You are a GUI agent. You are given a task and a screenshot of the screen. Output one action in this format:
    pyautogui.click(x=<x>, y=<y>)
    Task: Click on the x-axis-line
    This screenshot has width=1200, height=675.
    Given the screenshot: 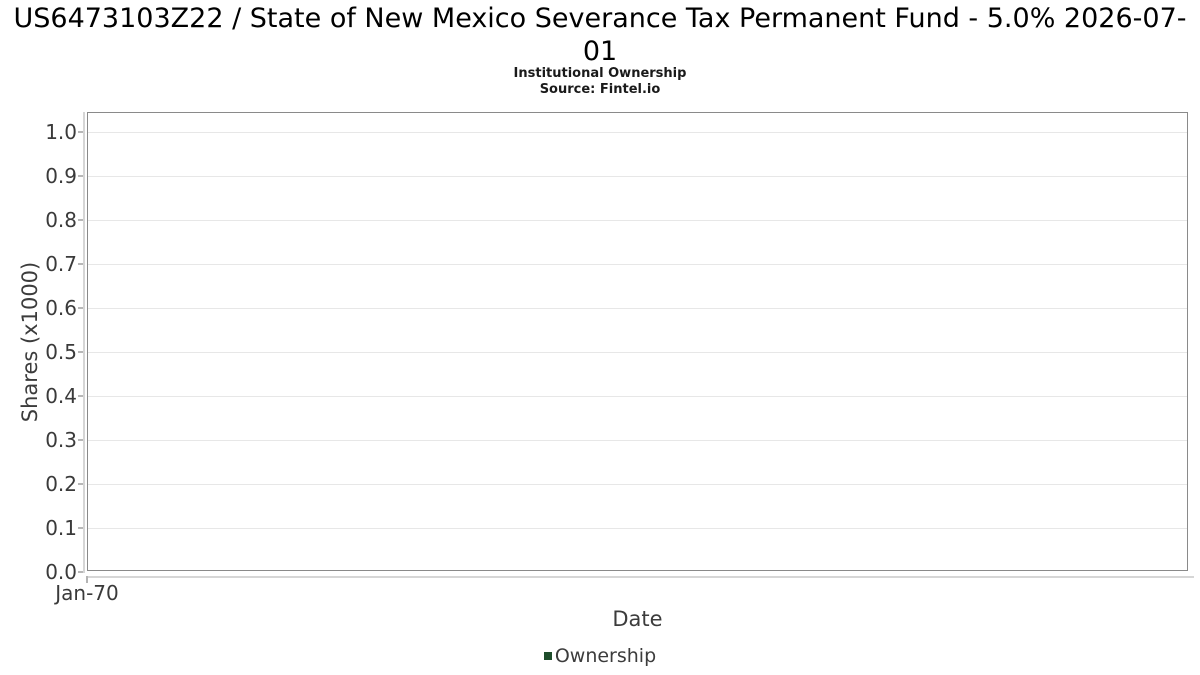 What is the action you would take?
    pyautogui.click(x=640, y=577)
    